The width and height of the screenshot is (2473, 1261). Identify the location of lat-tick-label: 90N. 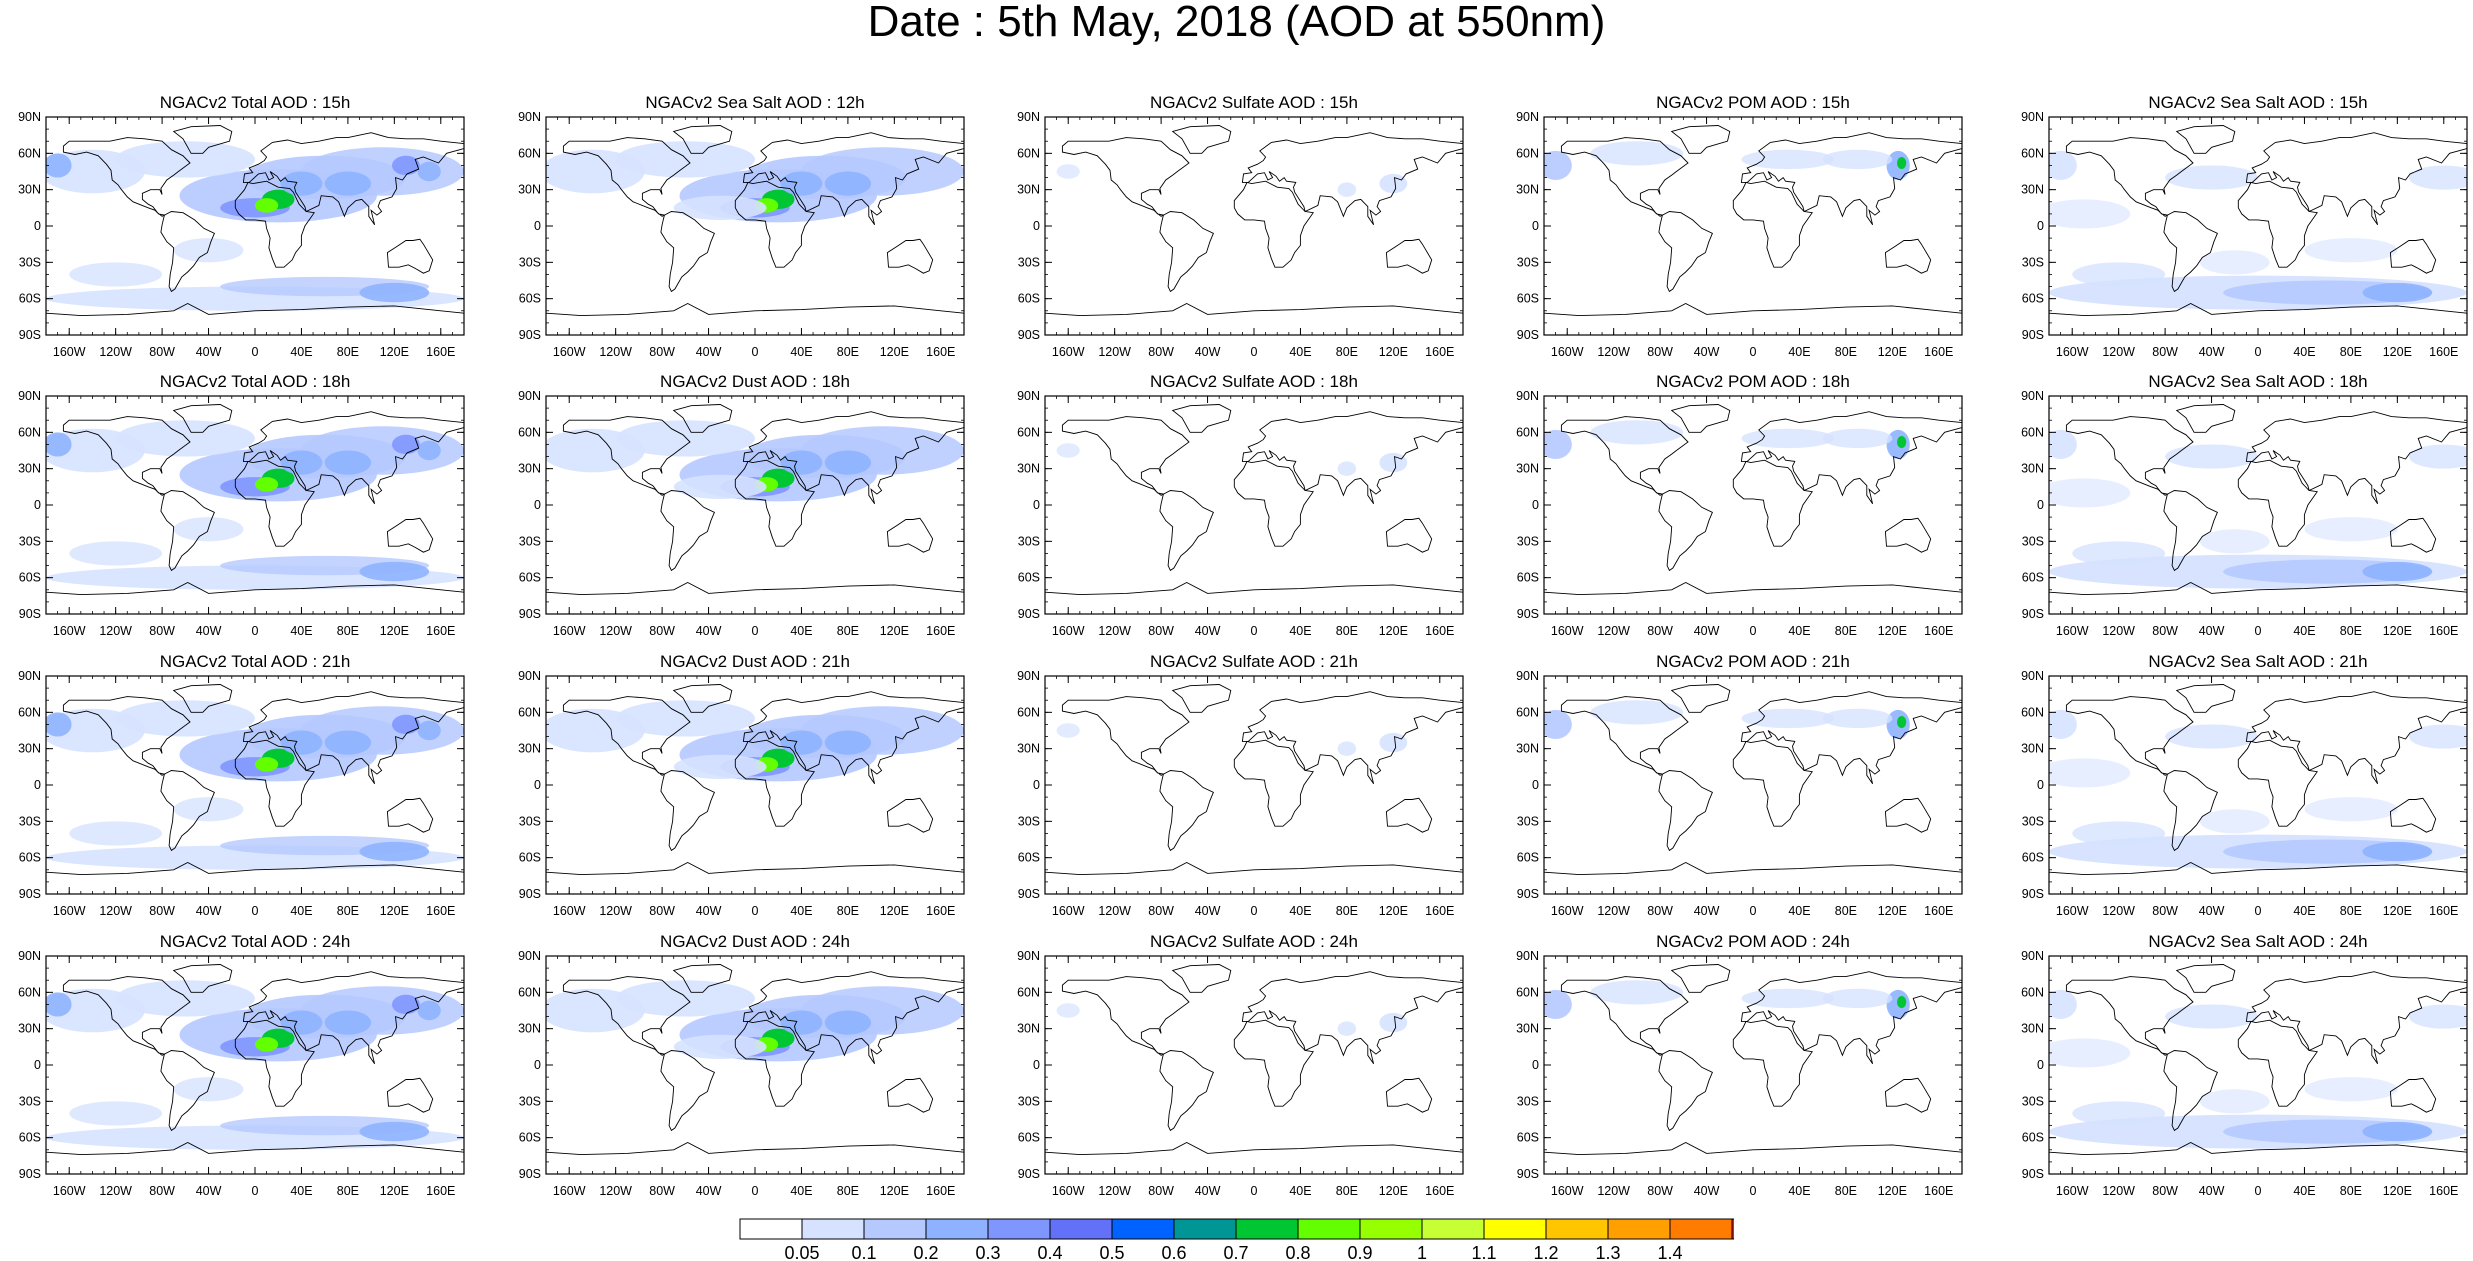
(2032, 117).